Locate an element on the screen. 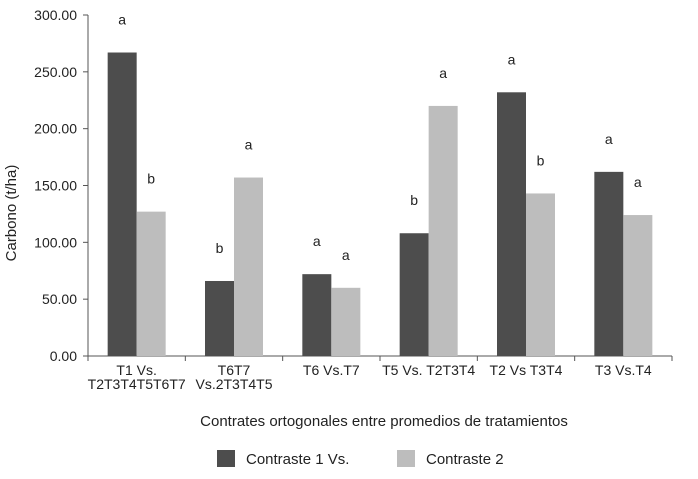 This screenshot has width=698, height=479. legend: Contraste 1 Vs. Contraste 2 is located at coordinates (360, 459).